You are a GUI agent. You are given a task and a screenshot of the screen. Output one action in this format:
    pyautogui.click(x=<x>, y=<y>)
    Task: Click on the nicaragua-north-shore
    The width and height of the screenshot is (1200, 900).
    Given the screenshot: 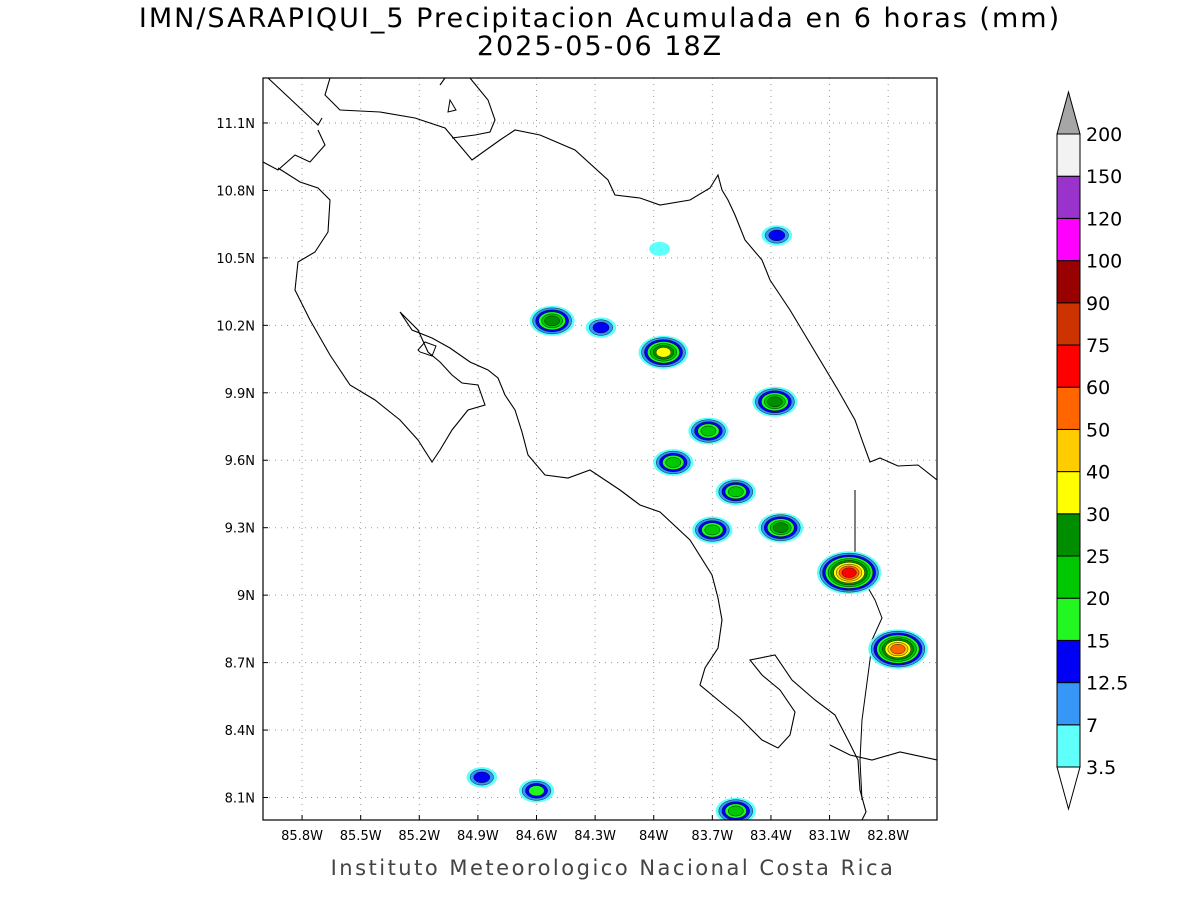 What is the action you would take?
    pyautogui.click(x=381, y=108)
    